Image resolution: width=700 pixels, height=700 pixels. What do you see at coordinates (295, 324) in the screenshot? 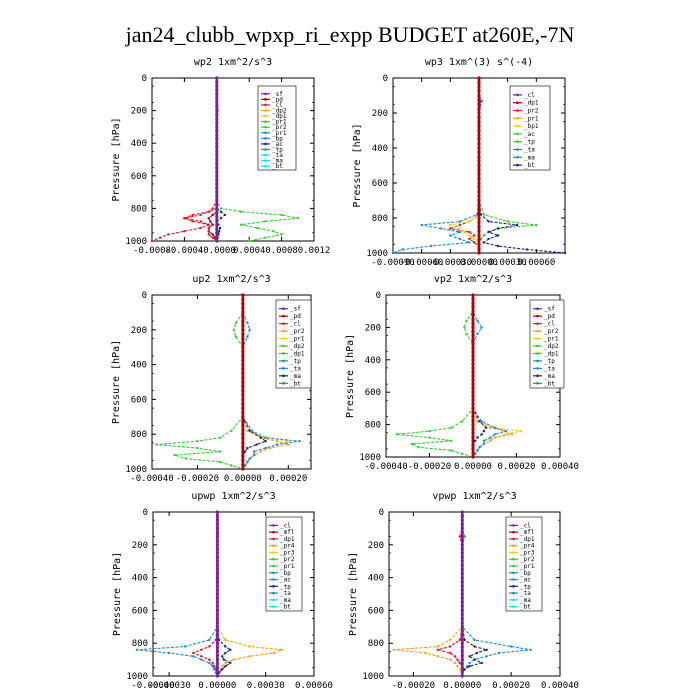
I see `legend-label: _cl` at bounding box center [295, 324].